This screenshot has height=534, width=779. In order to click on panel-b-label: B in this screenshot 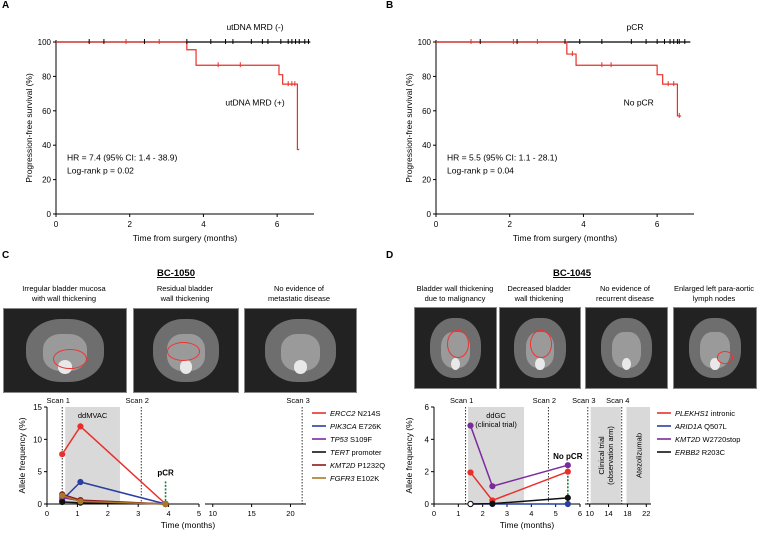, I will do `click(389, 5)`.